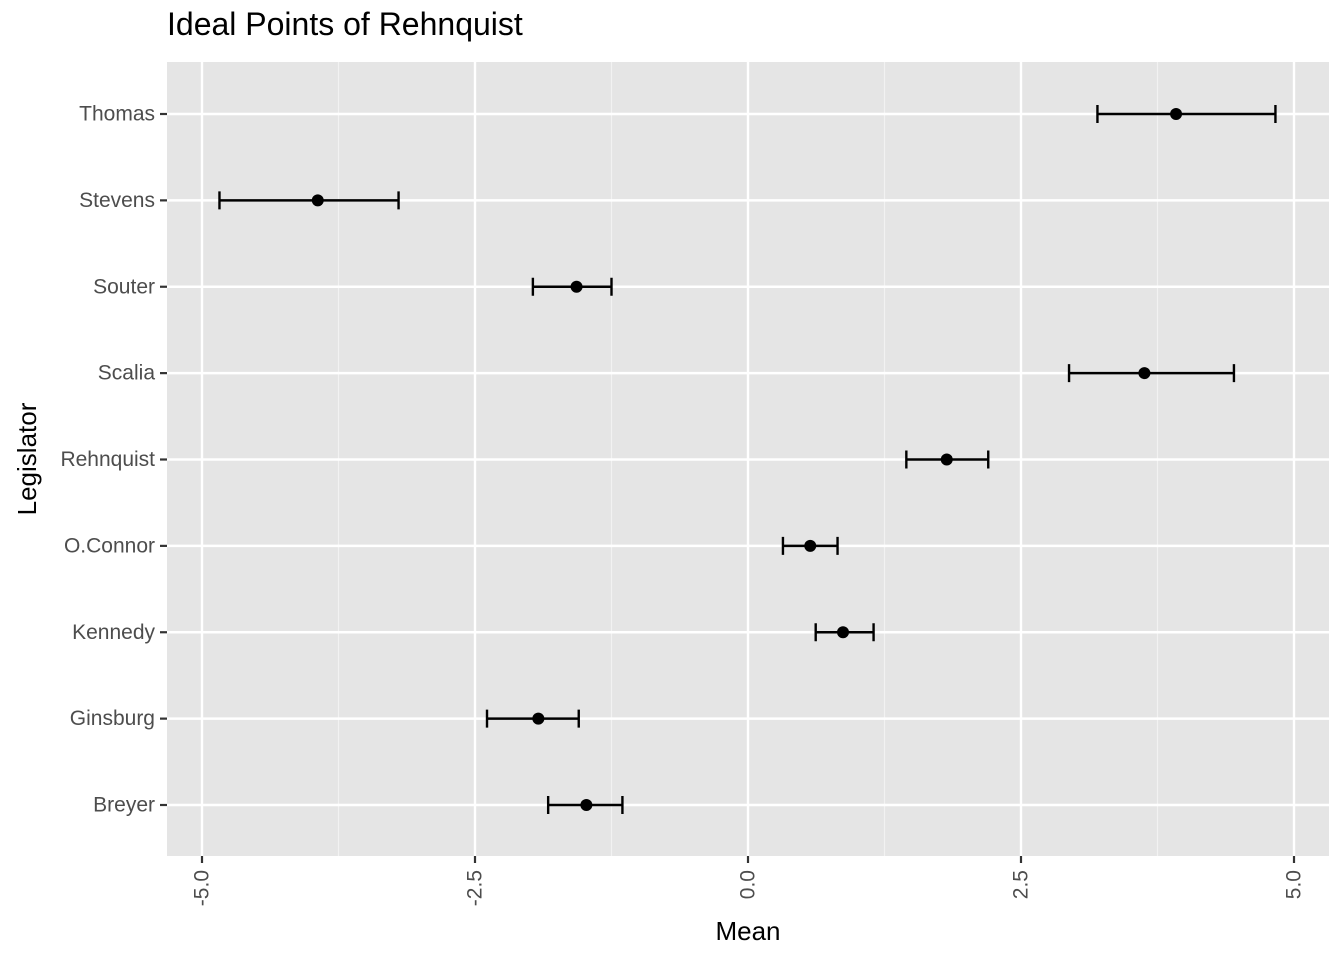 This screenshot has height=960, width=1344. I want to click on errorbar-rehnquist, so click(947, 459).